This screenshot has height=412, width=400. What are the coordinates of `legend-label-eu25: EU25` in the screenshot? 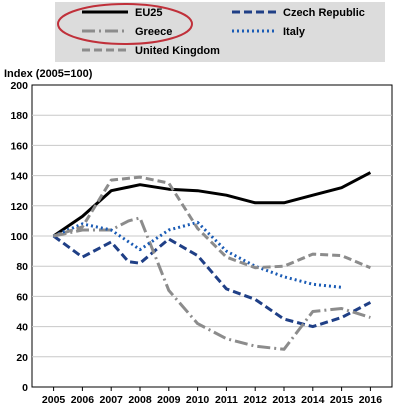 It's located at (149, 13).